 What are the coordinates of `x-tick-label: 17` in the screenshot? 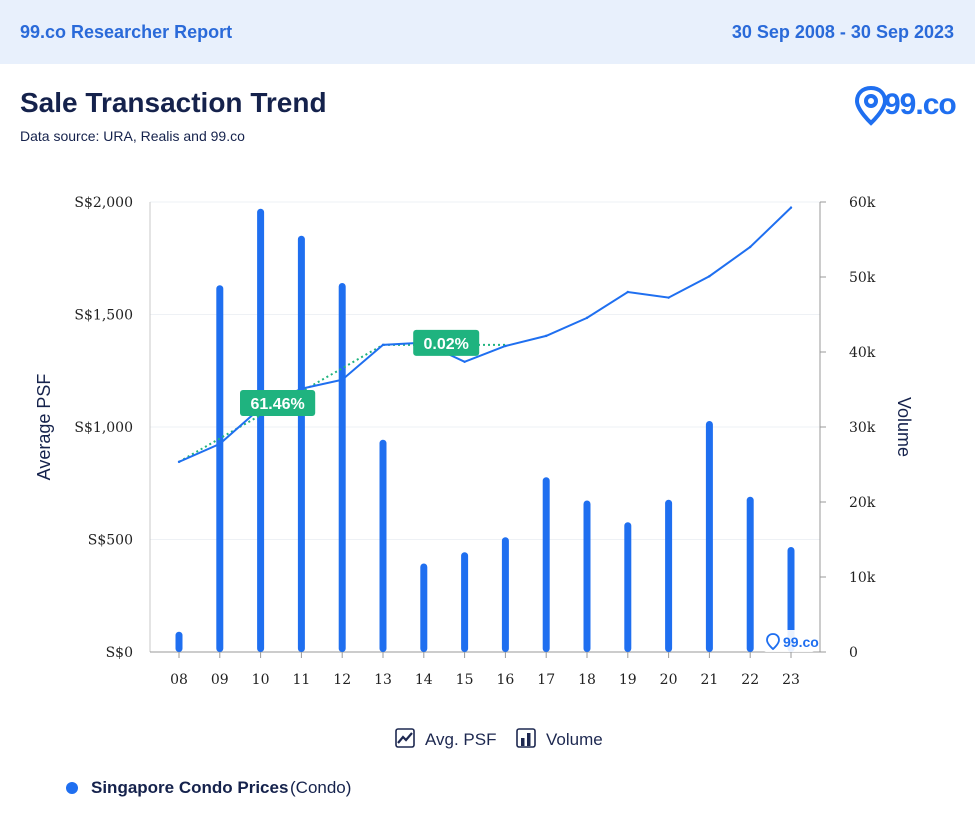 It's located at (546, 680).